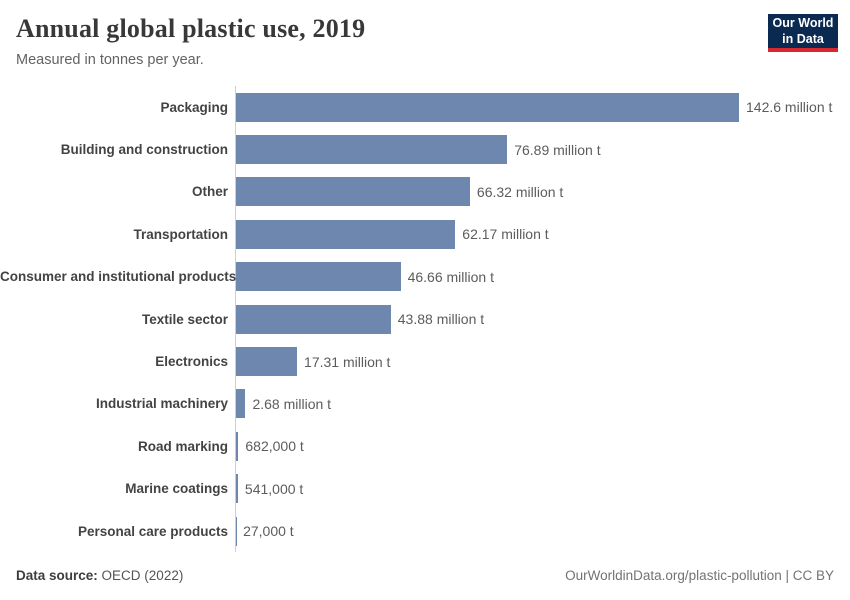 Image resolution: width=850 pixels, height=600 pixels. I want to click on owid-logo: Our World in Data, so click(803, 33).